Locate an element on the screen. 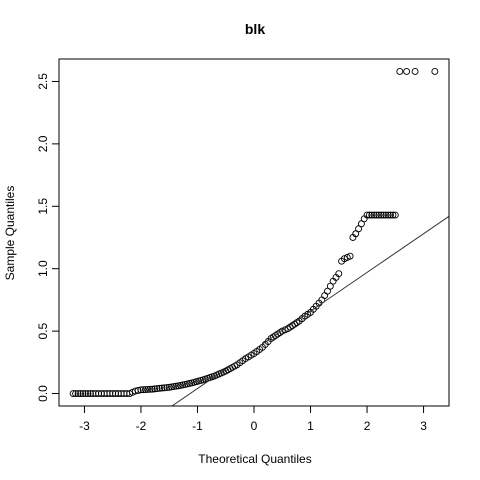 Image resolution: width=480 pixels, height=480 pixels. y-axis-label: Sample Quantiles is located at coordinates (10, 233).